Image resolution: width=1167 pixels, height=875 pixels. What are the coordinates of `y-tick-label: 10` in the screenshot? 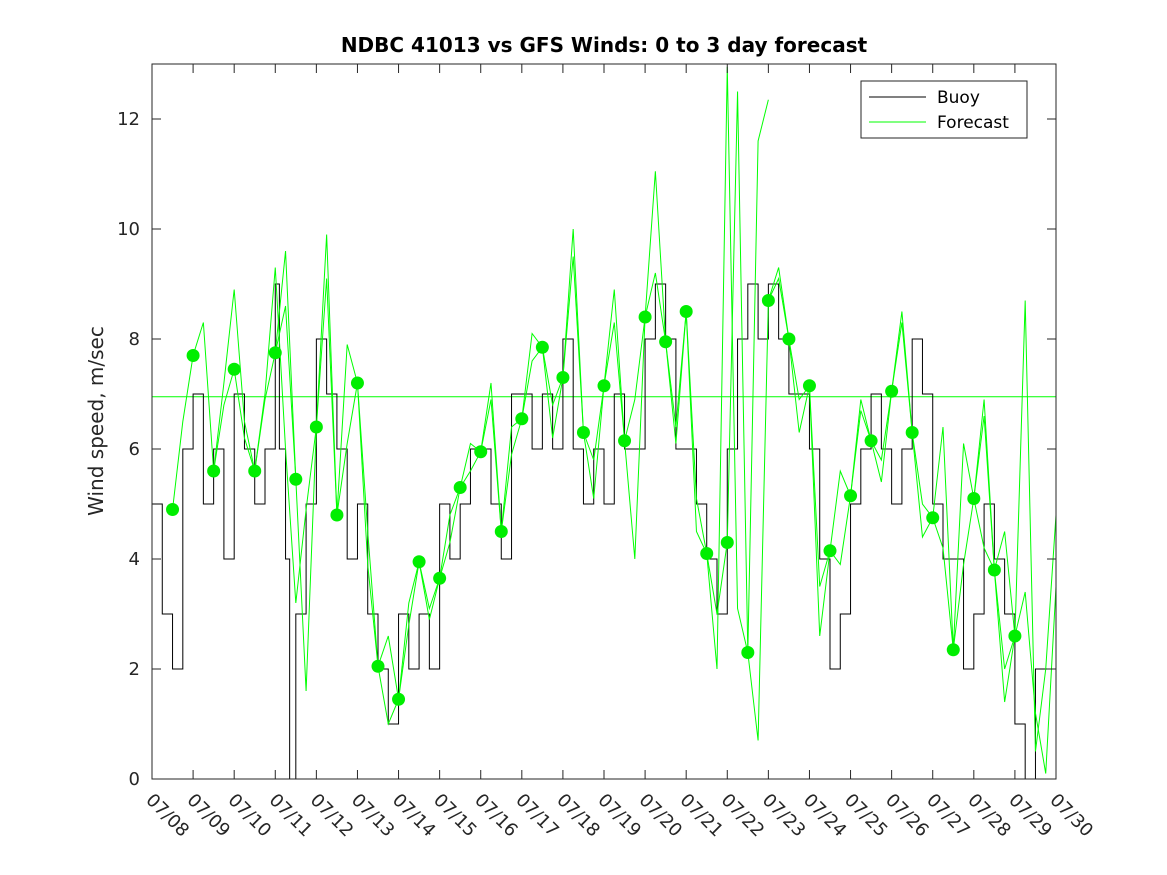 It's located at (128, 229).